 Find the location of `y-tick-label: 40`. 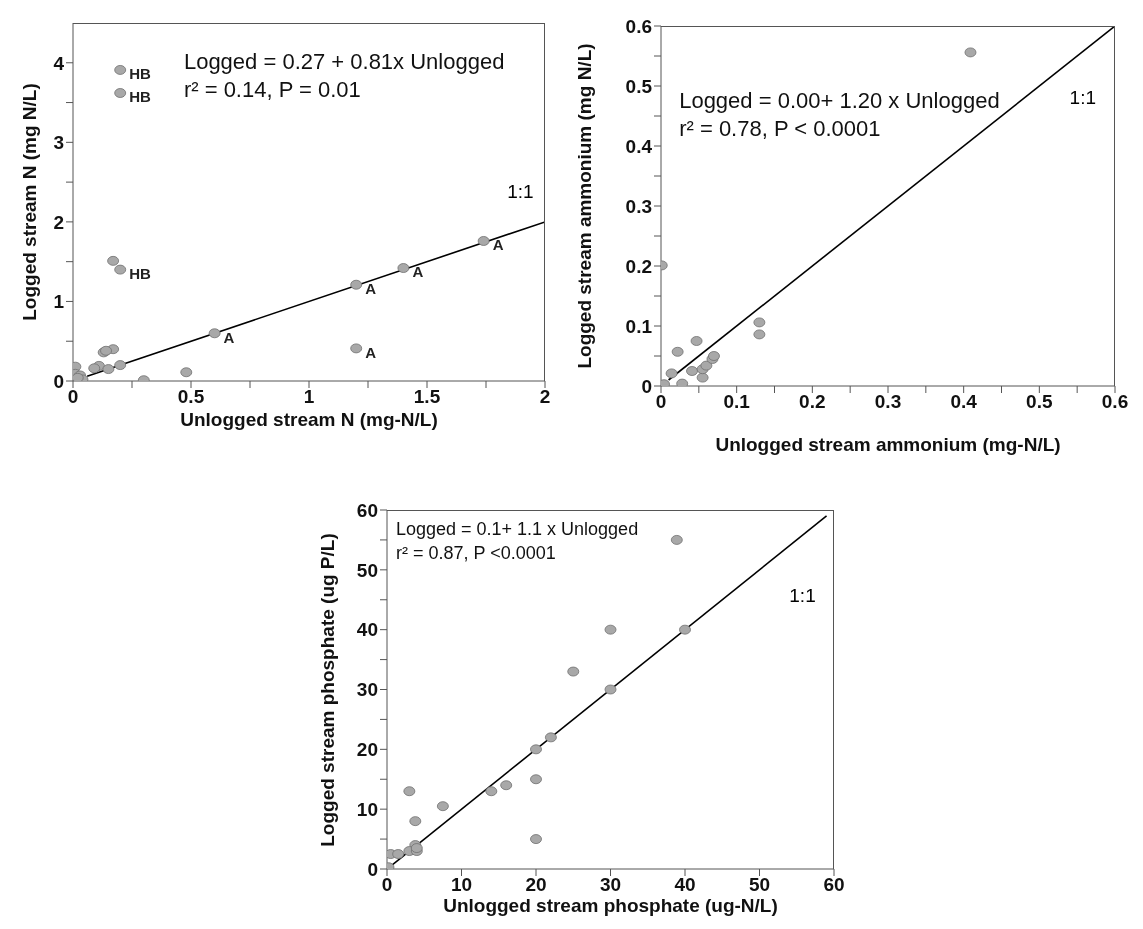

y-tick-label: 40 is located at coordinates (367, 630).